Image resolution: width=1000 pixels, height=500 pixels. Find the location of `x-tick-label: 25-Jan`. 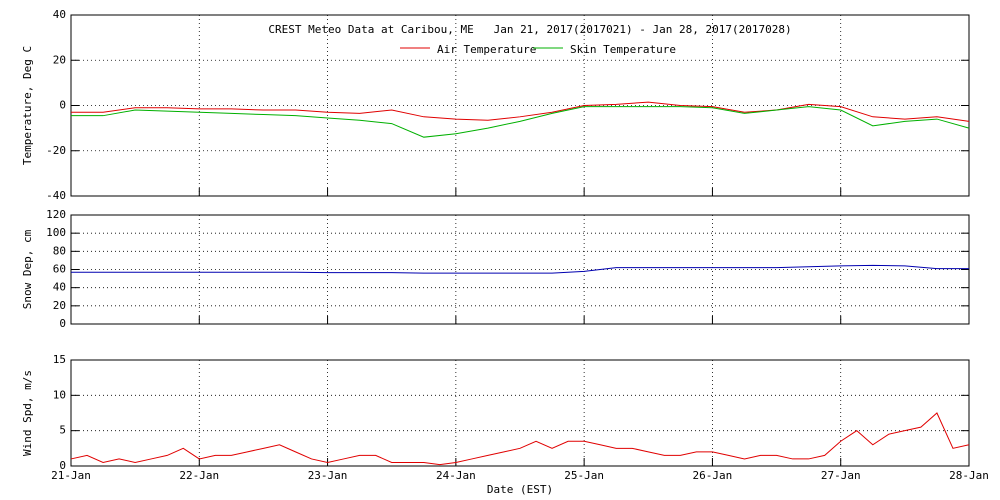

x-tick-label: 25-Jan is located at coordinates (584, 475).